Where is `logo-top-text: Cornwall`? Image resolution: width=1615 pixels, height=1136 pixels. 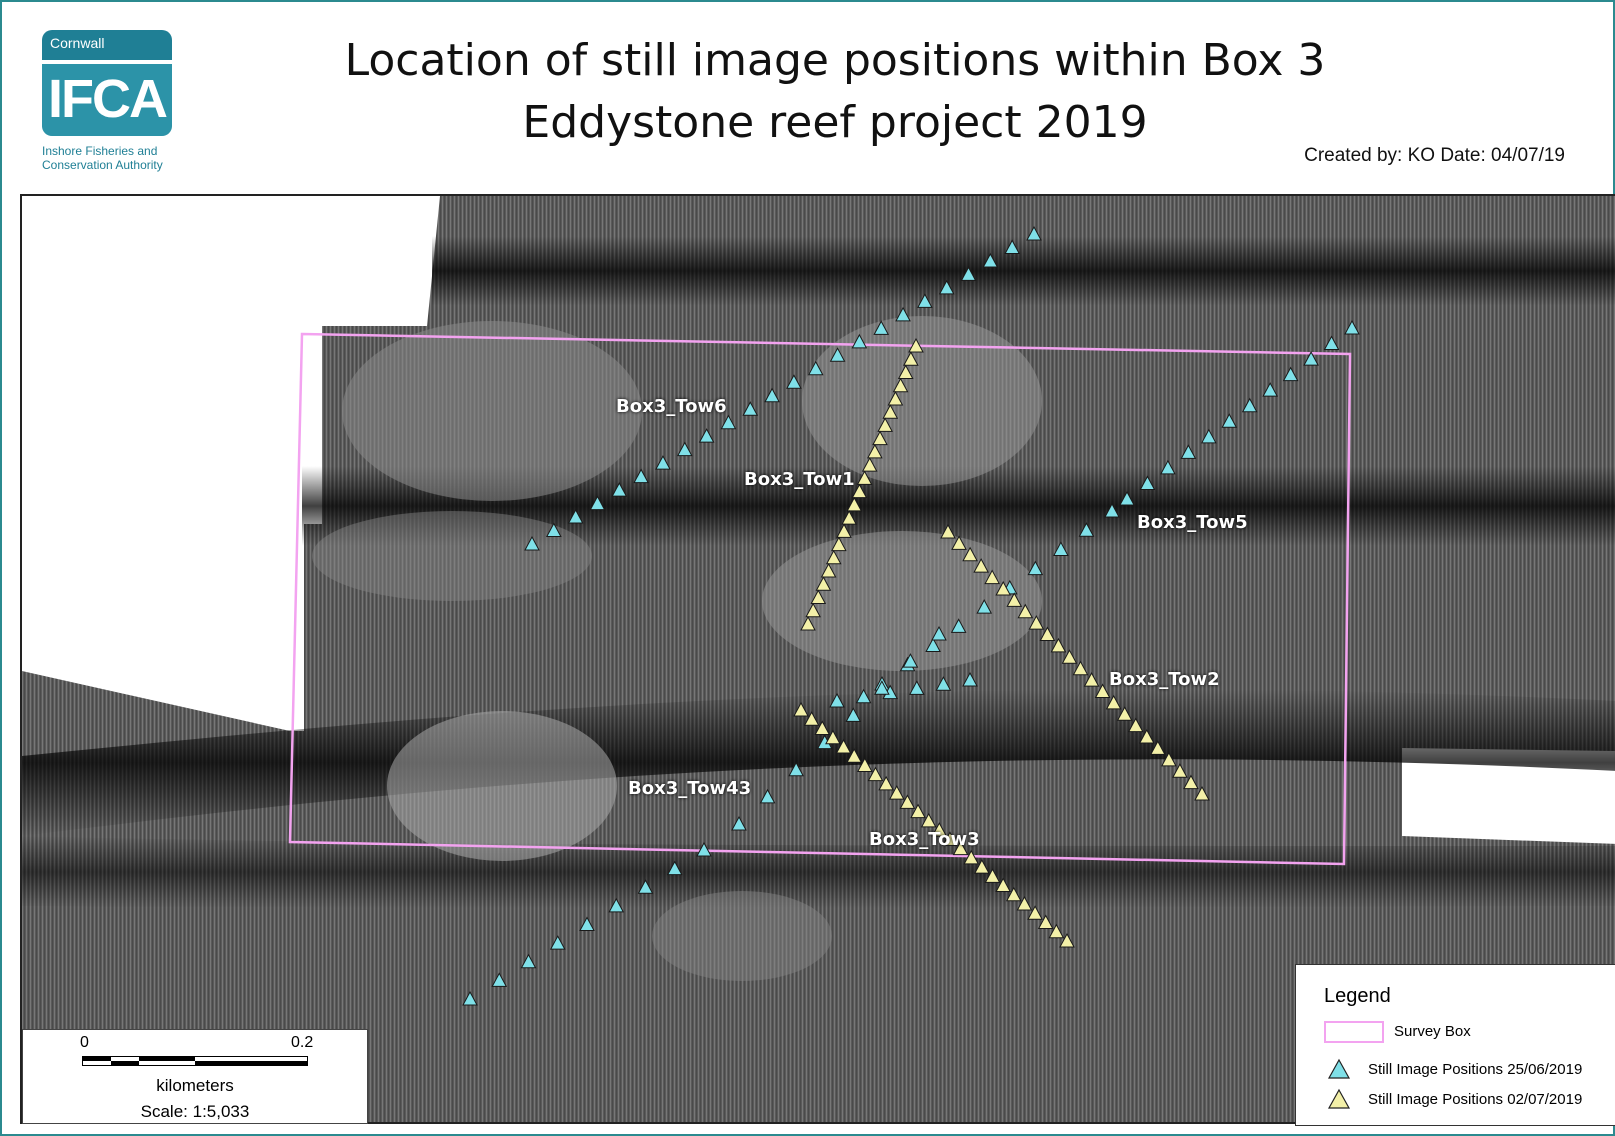
logo-top-text: Cornwall is located at coordinates (77, 43).